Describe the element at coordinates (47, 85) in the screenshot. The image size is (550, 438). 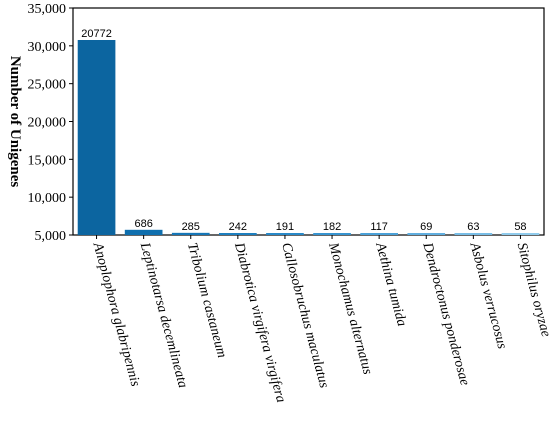
I see `y-tick-label: 25,000` at that location.